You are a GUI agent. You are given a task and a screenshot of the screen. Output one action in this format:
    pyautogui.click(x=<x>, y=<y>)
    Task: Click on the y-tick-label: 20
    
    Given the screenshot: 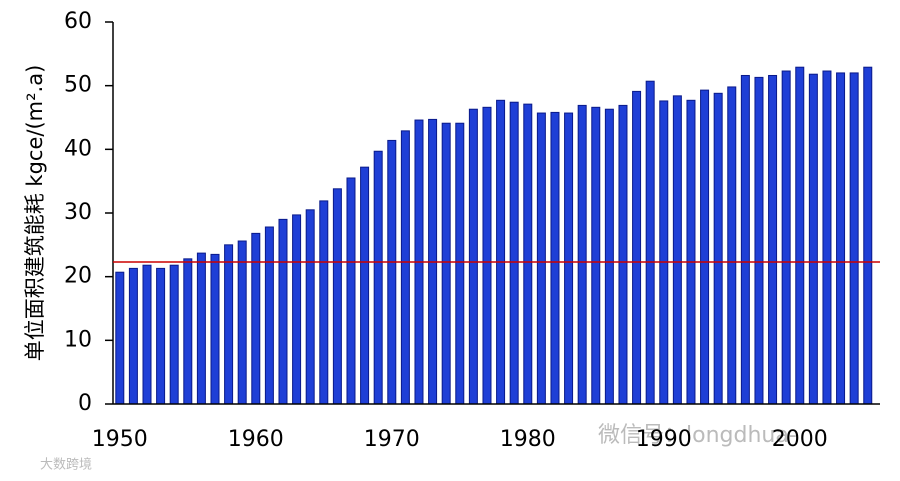 What is the action you would take?
    pyautogui.click(x=78, y=276)
    